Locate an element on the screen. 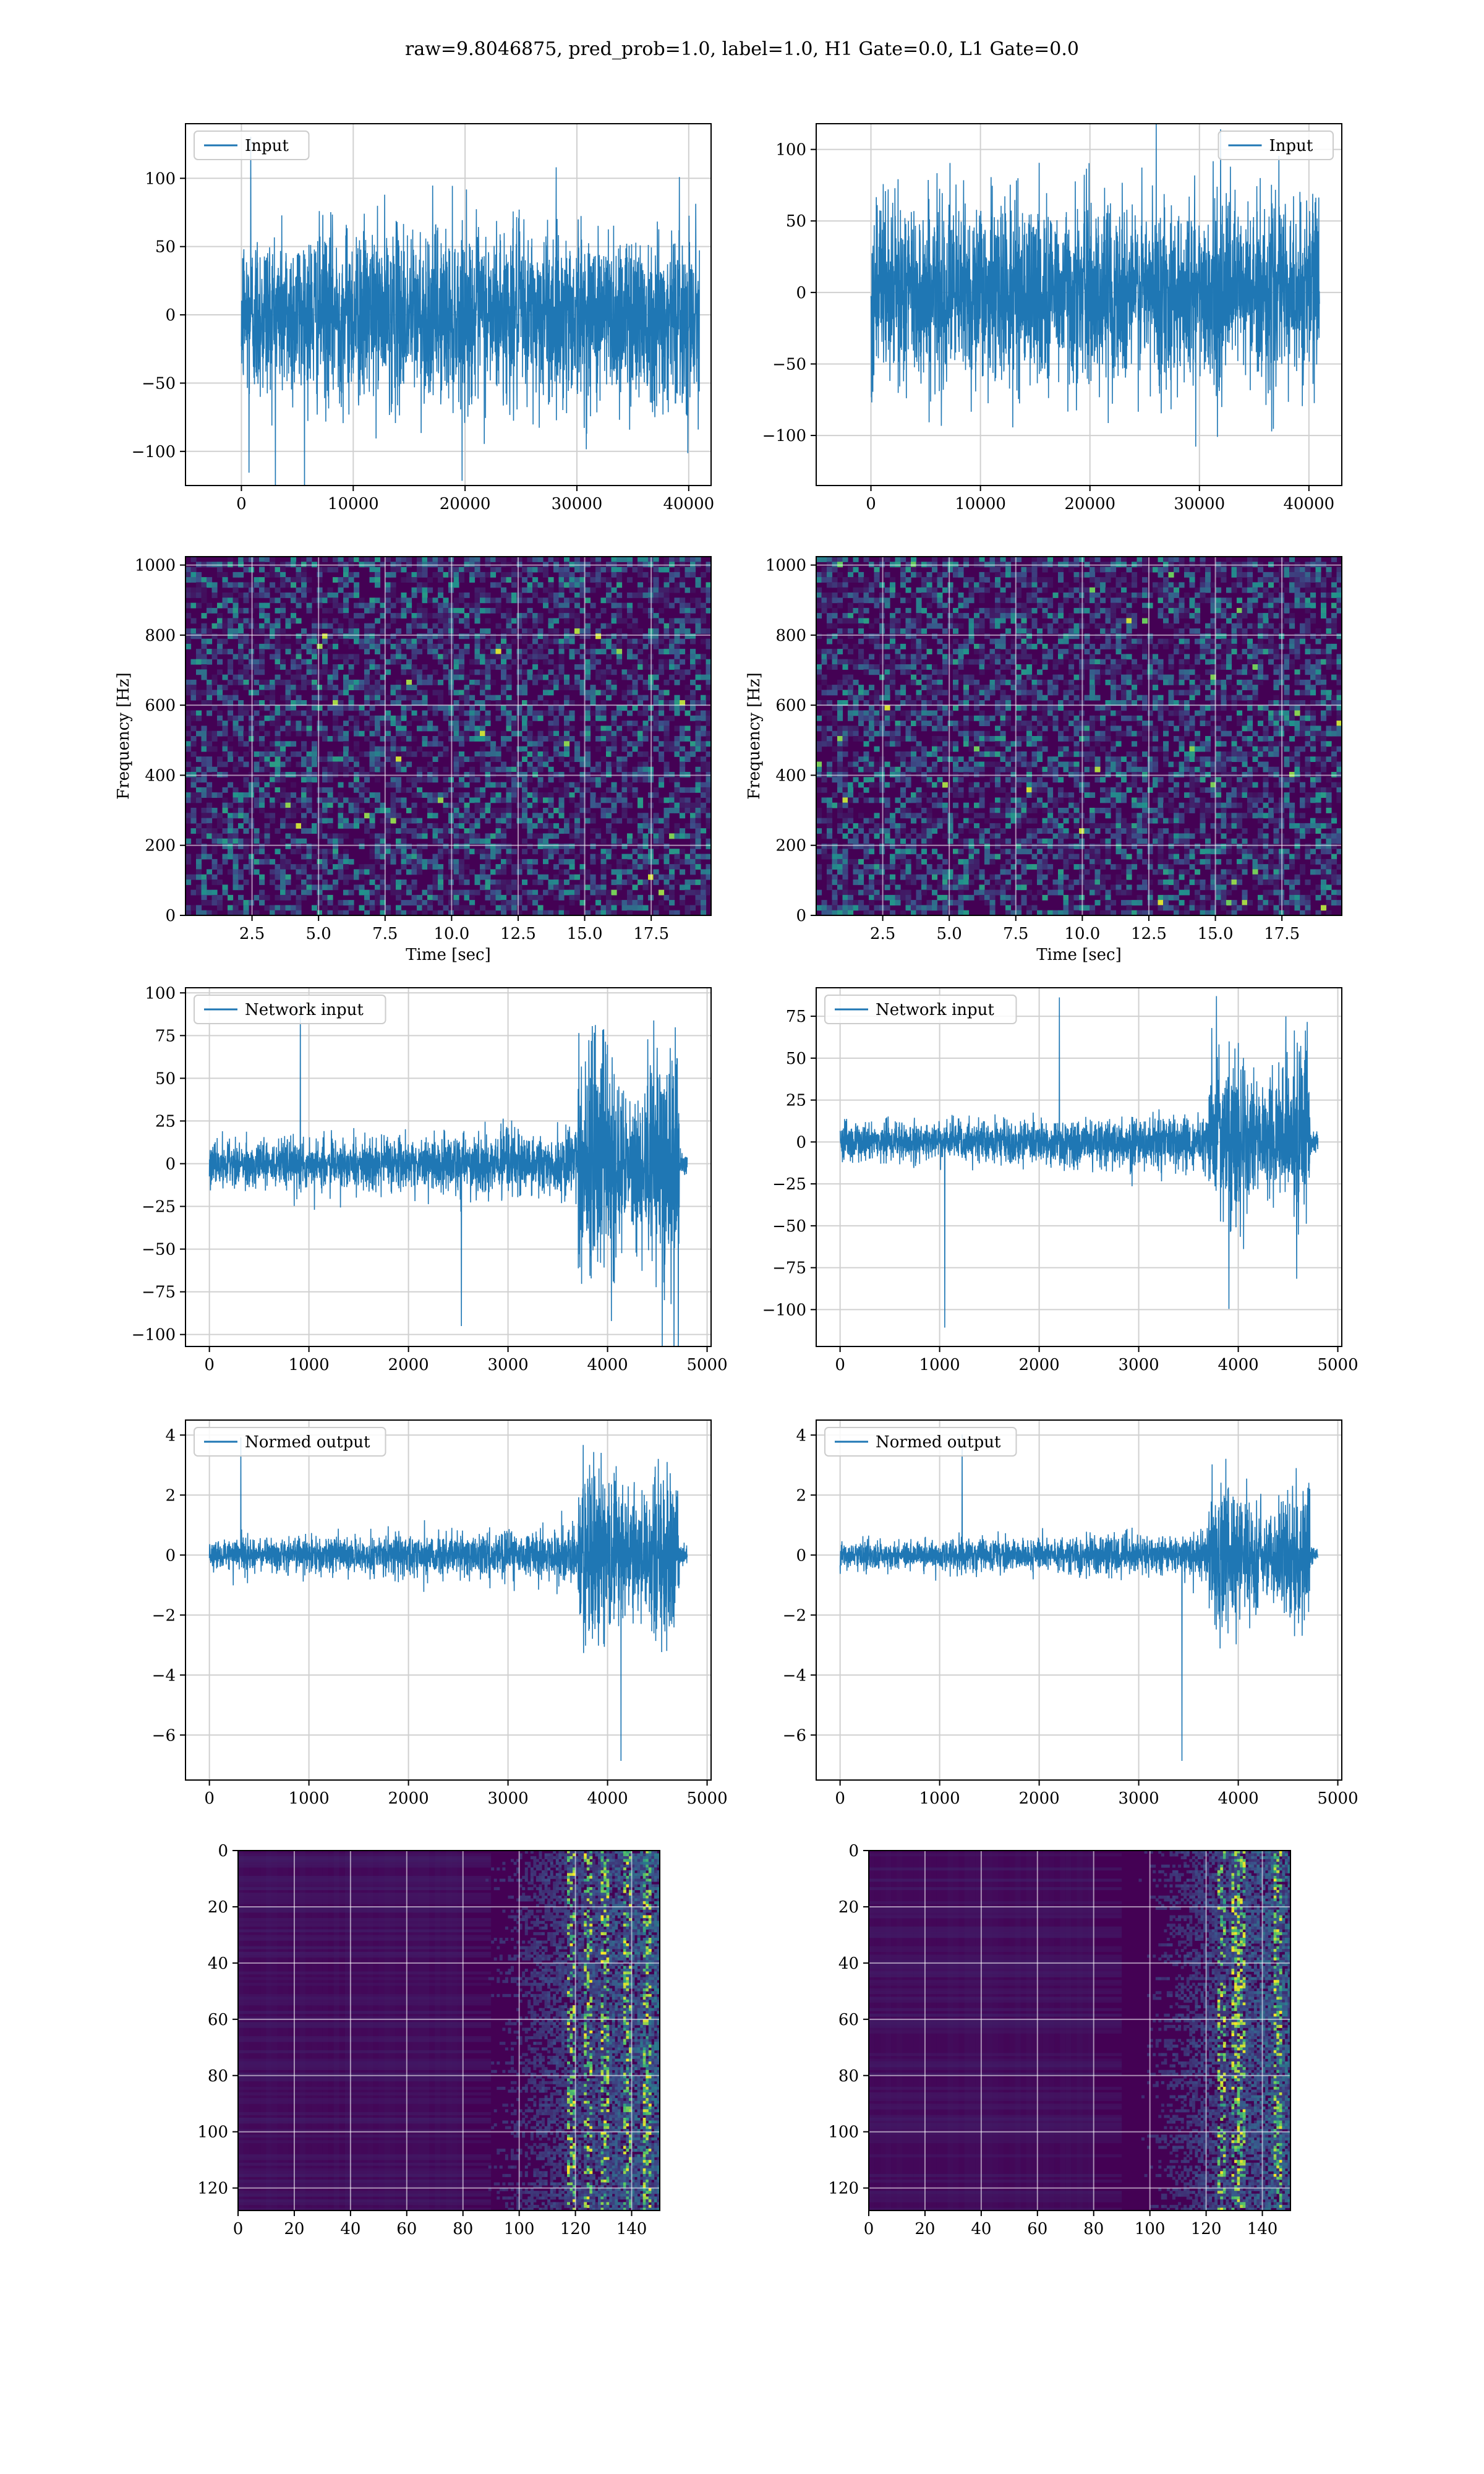 This screenshot has width=1484, height=2474. y-tick-label: −75 is located at coordinates (789, 1269).